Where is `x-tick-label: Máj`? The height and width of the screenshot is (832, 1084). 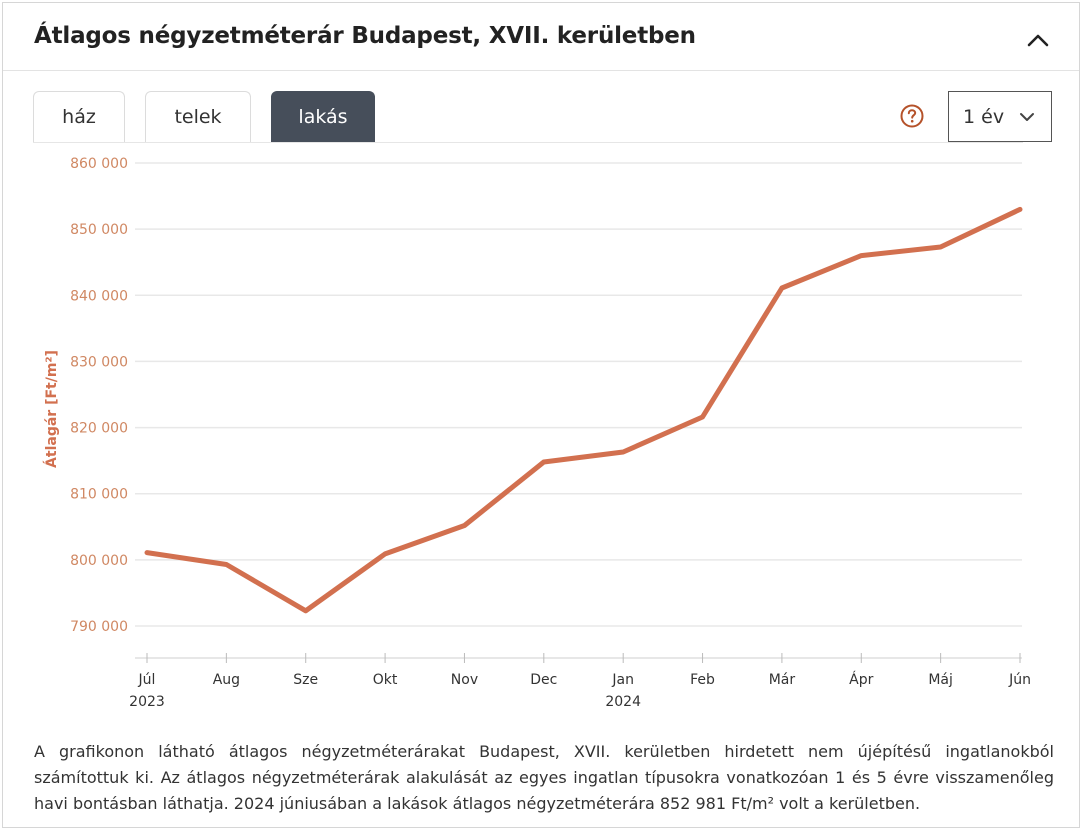
x-tick-label: Máj is located at coordinates (940, 680).